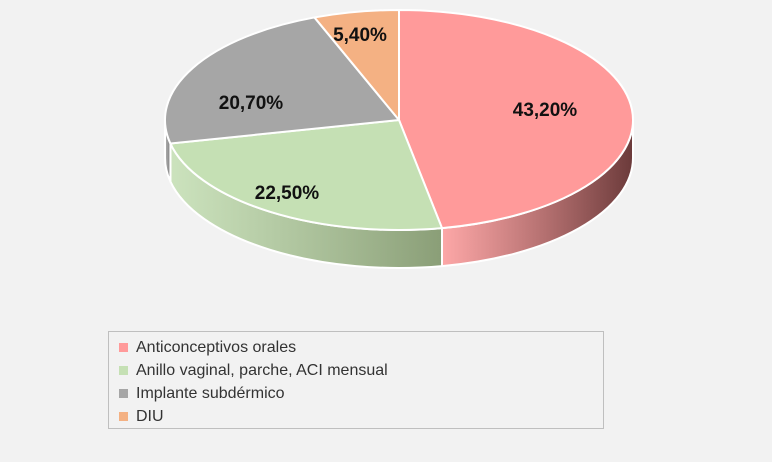 This screenshot has height=462, width=772. Describe the element at coordinates (361, 393) in the screenshot. I see `legend-item-implante-subdermico: Implante subdérmico` at that location.